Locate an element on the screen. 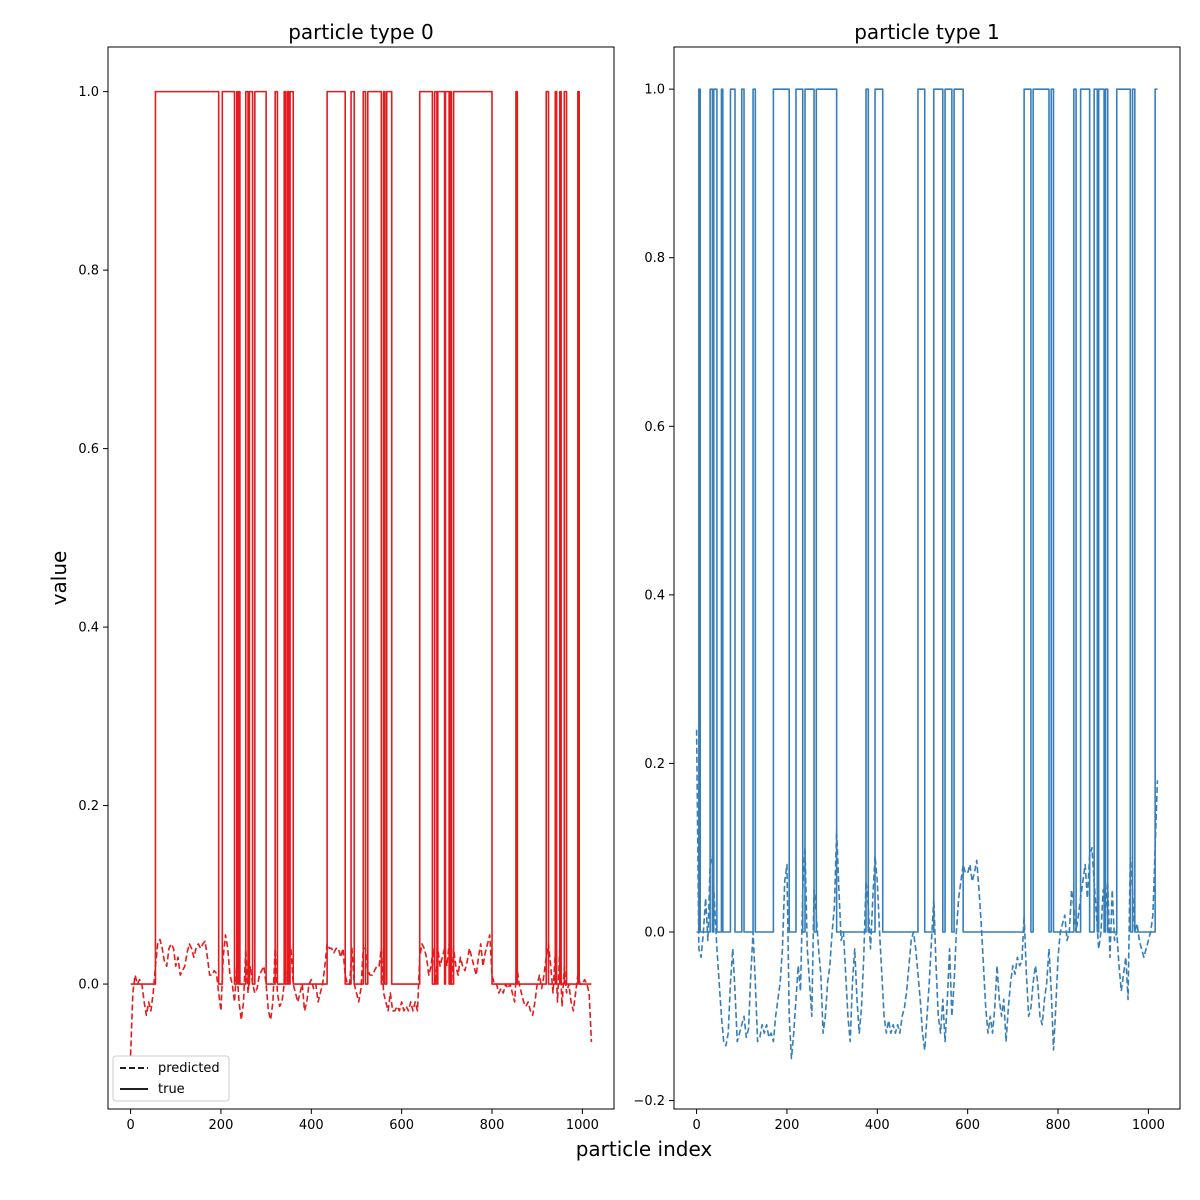 The width and height of the screenshot is (1200, 1200). y-axis-label: value is located at coordinates (59, 578).